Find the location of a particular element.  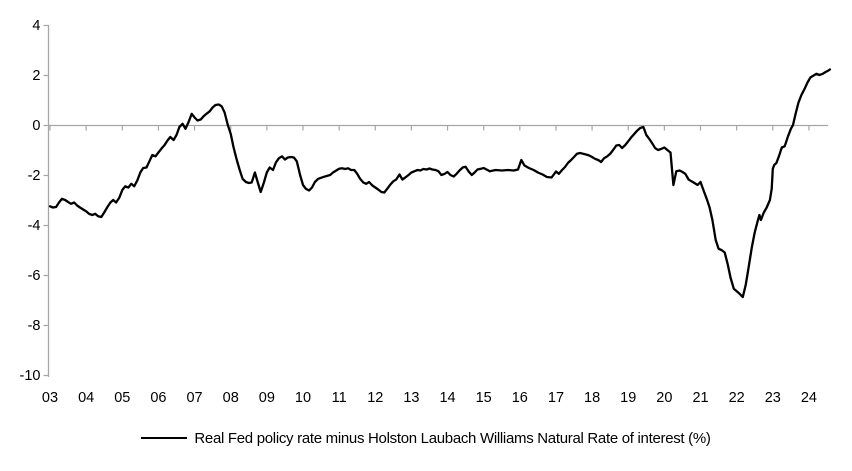

x-axis-label: 06 is located at coordinates (158, 398).